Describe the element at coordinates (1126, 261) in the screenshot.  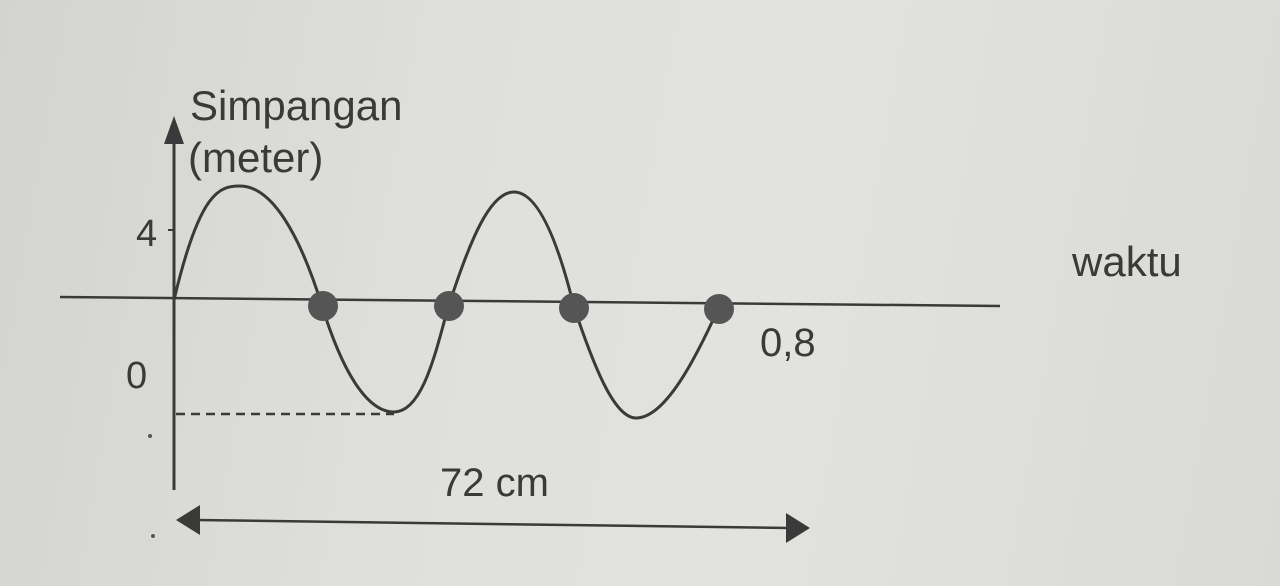
I see `x-axis-label: waktu` at that location.